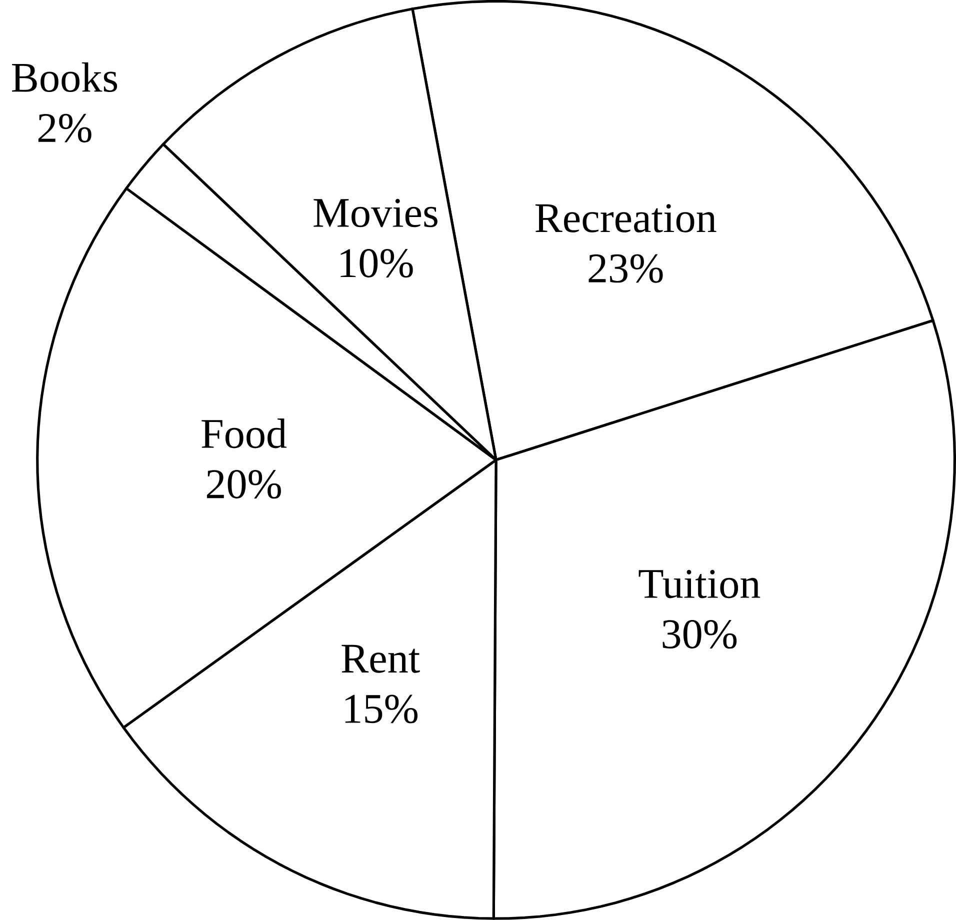 The height and width of the screenshot is (920, 956). Describe the element at coordinates (699, 584) in the screenshot. I see `slice-label: Tuition` at that location.